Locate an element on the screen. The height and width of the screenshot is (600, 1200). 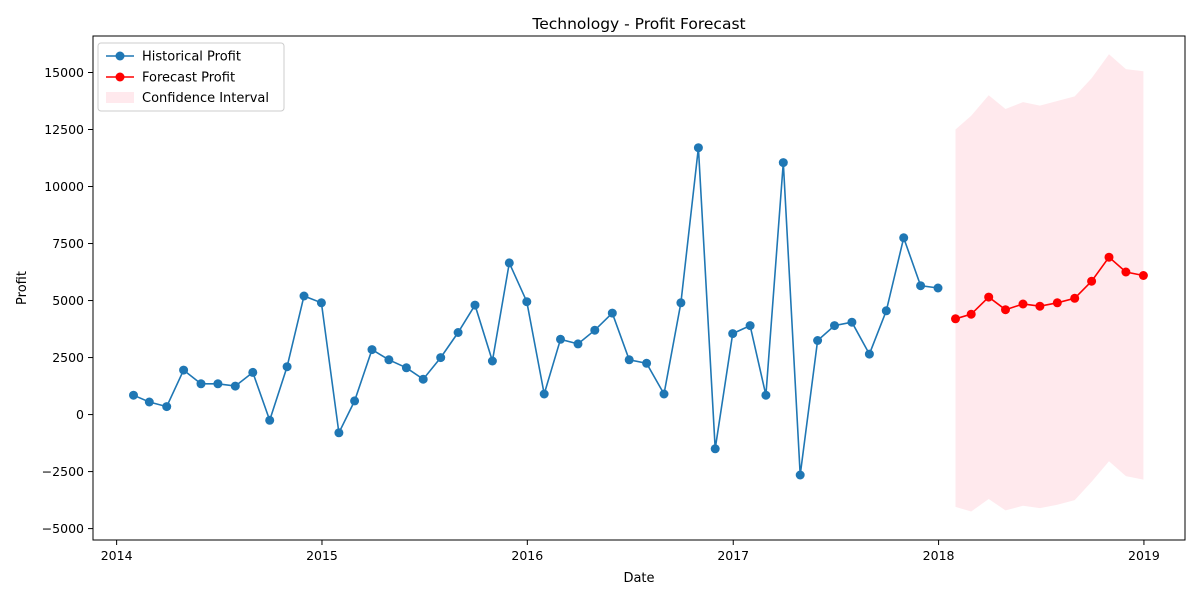
y-tick-label: 0 is located at coordinates (80, 414).